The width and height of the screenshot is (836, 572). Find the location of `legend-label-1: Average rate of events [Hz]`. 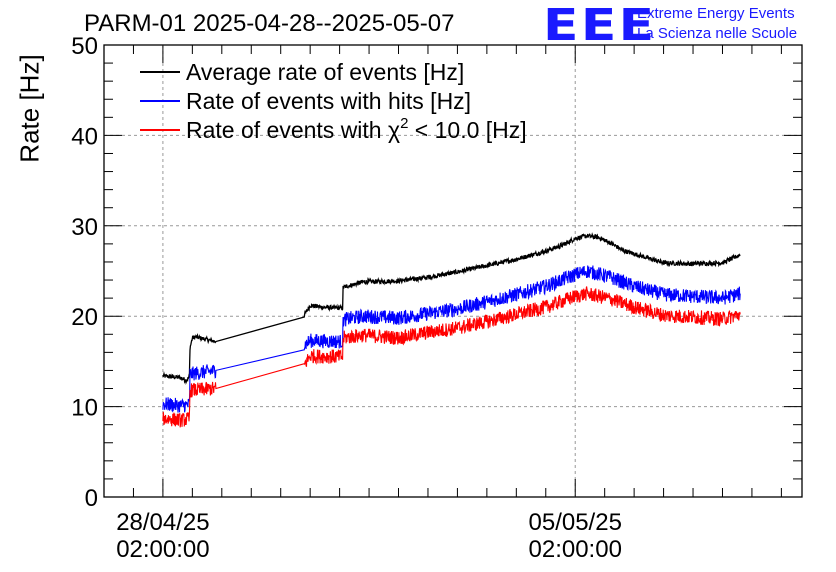

legend-label-1: Average rate of events [Hz] is located at coordinates (325, 72).